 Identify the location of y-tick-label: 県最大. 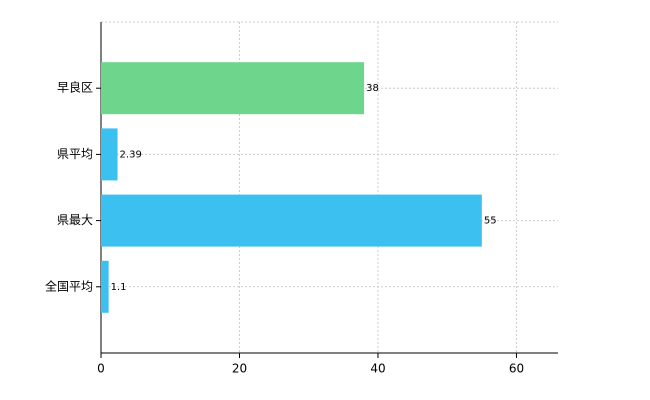
(75, 220).